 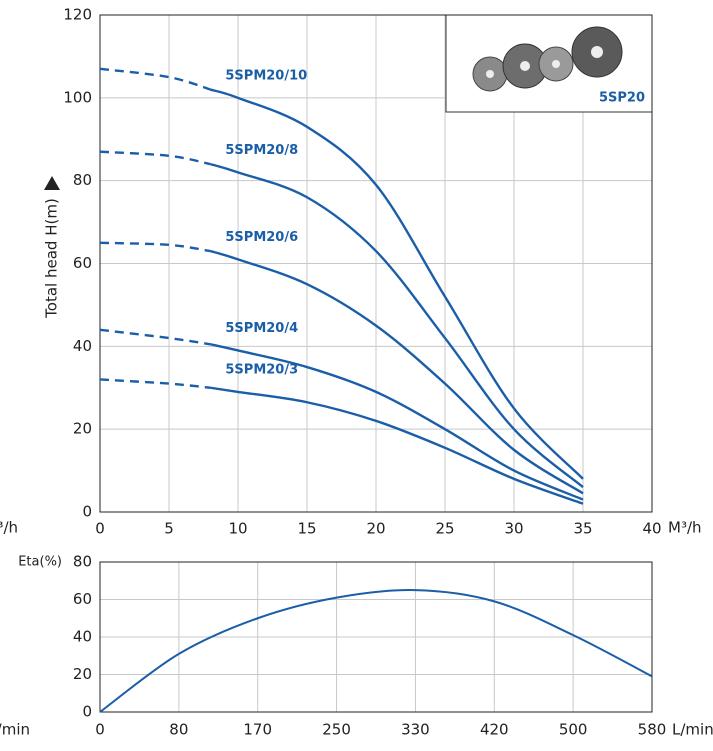 What do you see at coordinates (375, 529) in the screenshot?
I see `x-tick-label: 20` at bounding box center [375, 529].